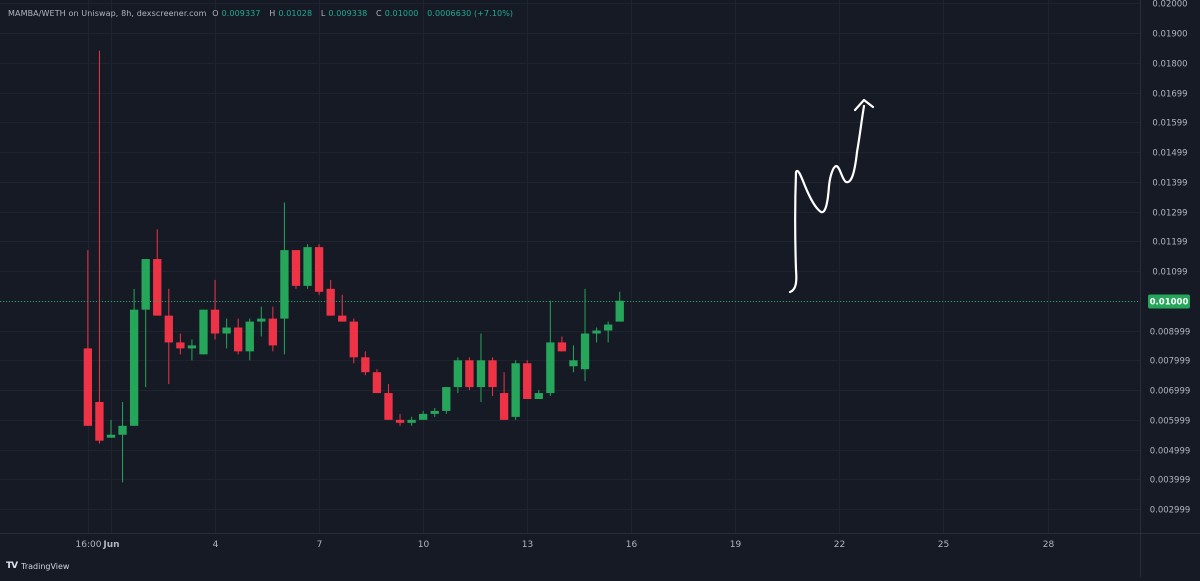 This screenshot has height=581, width=1200. Describe the element at coordinates (1169, 35) in the screenshot. I see `price-tick-label: 0.01900` at that location.